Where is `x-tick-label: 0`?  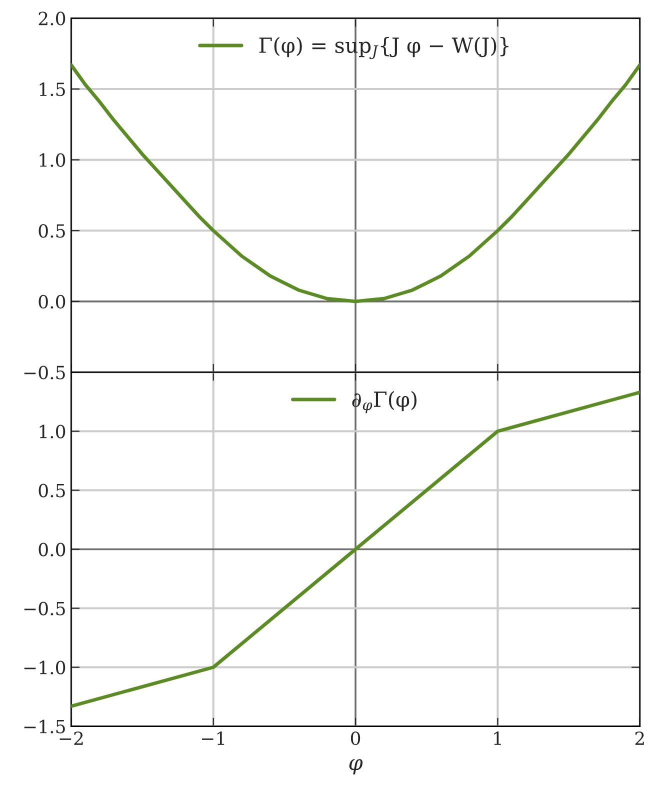 x-tick-label: 0 is located at coordinates (355, 738).